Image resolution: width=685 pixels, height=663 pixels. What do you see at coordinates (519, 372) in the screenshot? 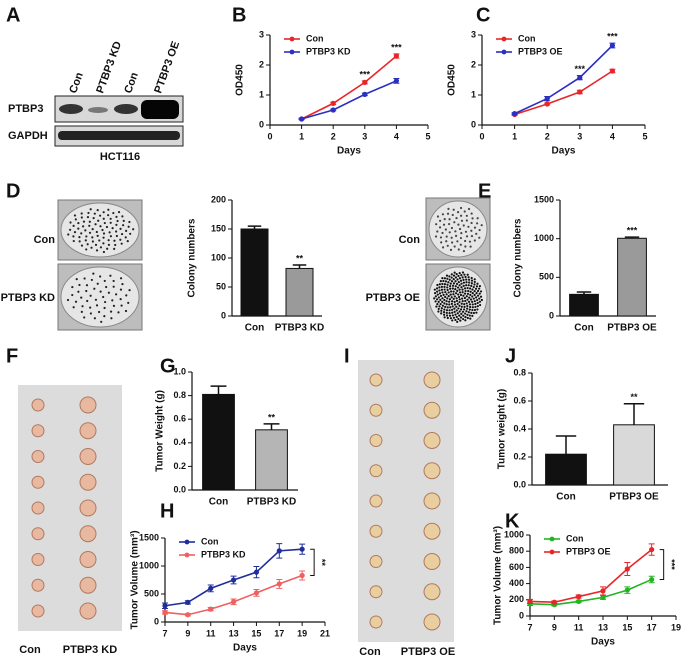
I see `y-tick-label: 0.8` at bounding box center [519, 372].